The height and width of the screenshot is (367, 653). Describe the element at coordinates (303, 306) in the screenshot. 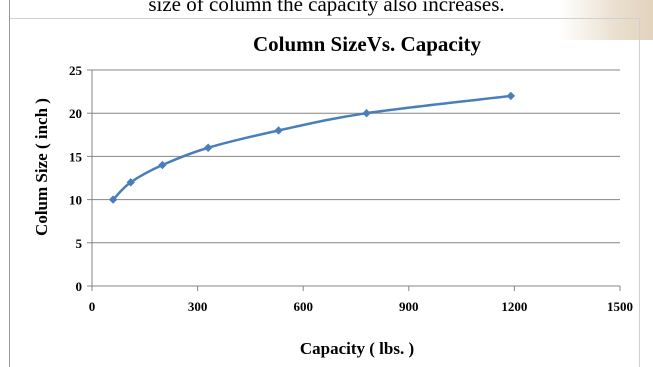

I see `x-tick-label: 600` at that location.